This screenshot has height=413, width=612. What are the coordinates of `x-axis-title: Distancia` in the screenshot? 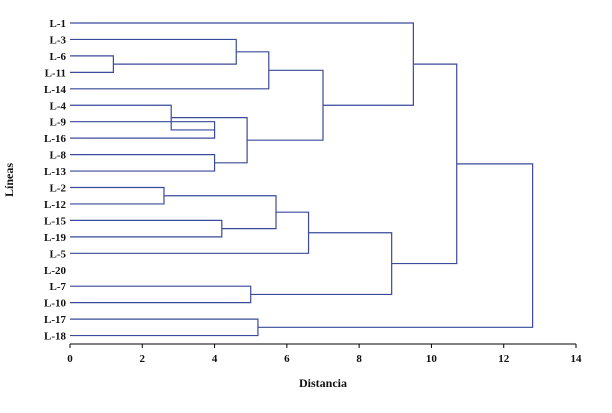 It's located at (323, 383).